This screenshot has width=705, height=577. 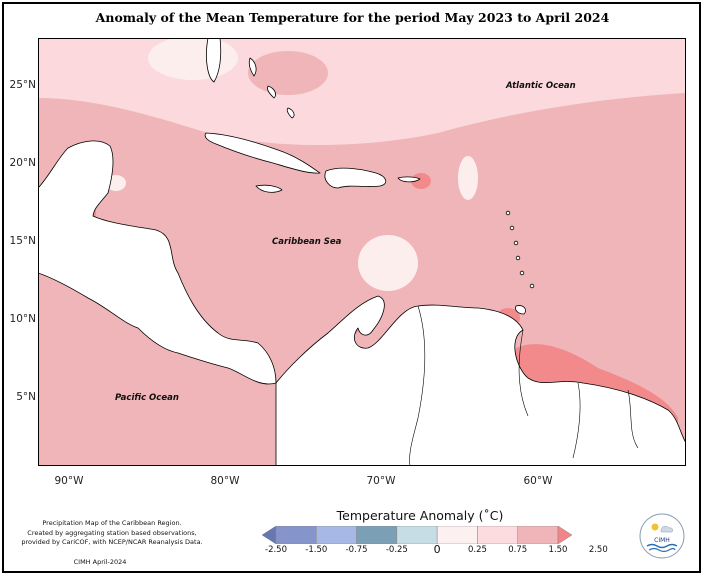 I want to click on label-caribbean-sea: Caribbean Sea, so click(x=307, y=242).